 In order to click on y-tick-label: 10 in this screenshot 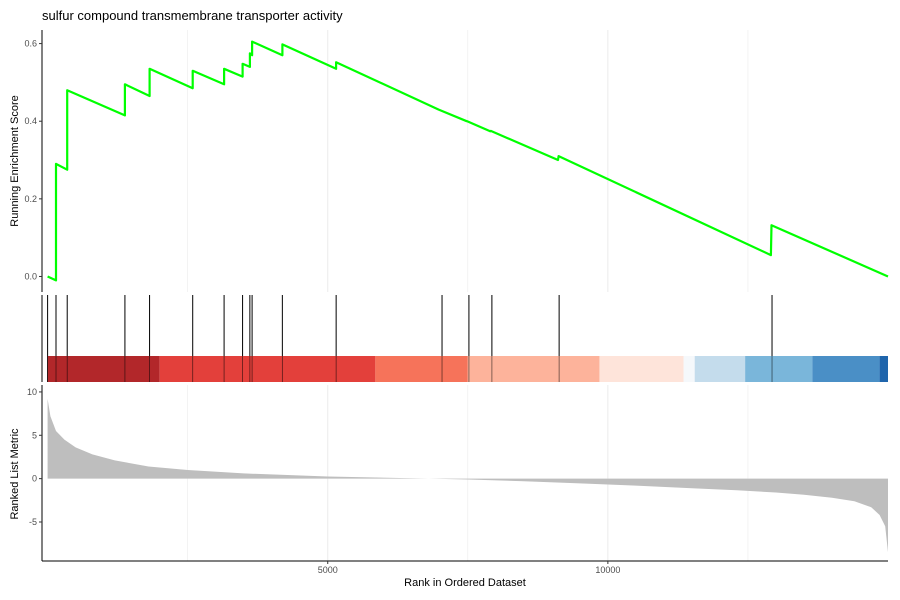, I will do `click(32, 392)`.